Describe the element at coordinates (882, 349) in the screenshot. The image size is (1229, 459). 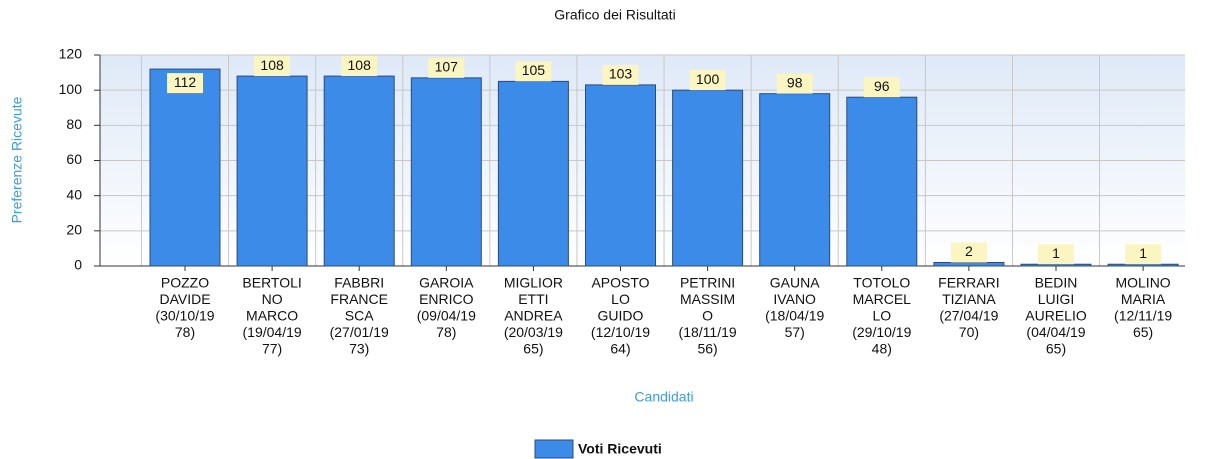
I see `x-tick-label: 48)` at that location.